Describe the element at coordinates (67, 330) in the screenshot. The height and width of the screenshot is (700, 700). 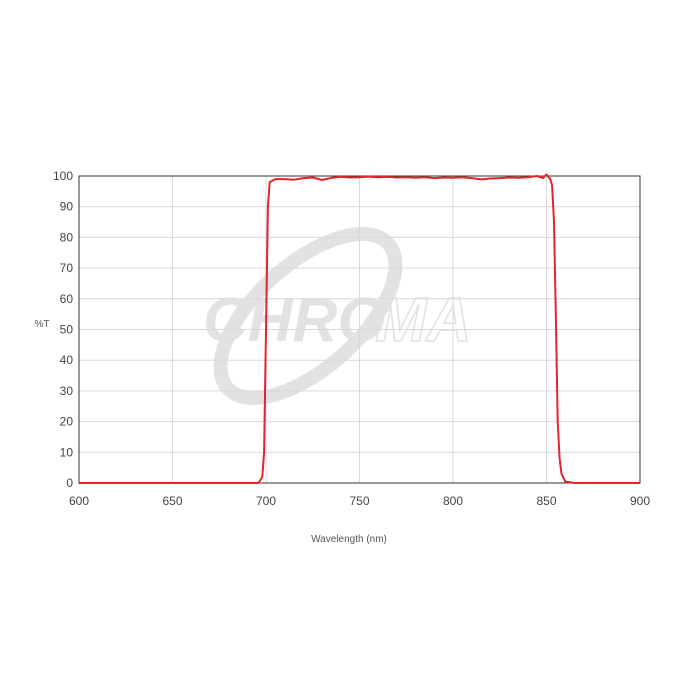
I see `y-tick-label: 50` at that location.